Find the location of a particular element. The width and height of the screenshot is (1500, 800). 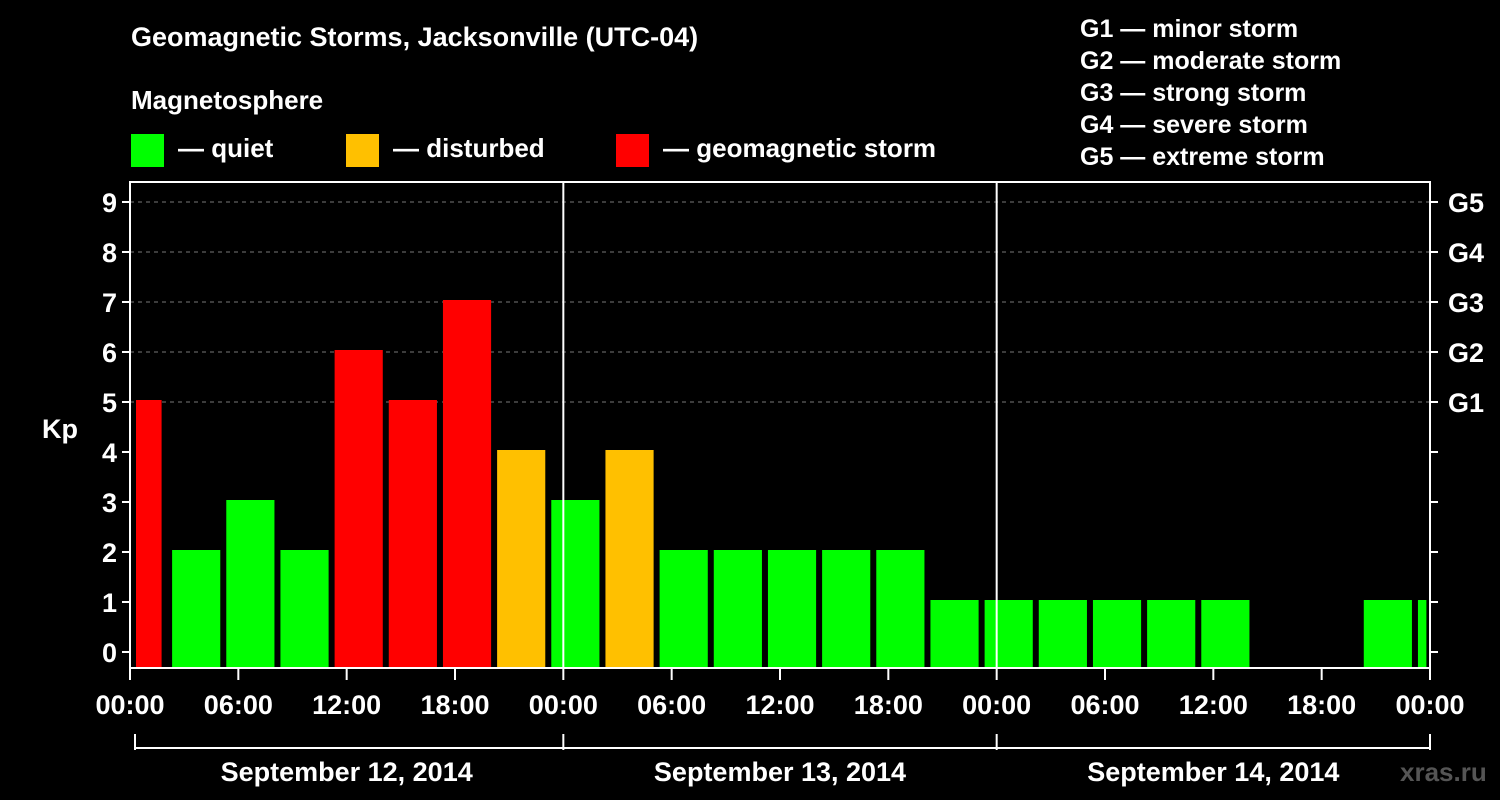

g-scale-label-g5: G5 is located at coordinates (1466, 203).